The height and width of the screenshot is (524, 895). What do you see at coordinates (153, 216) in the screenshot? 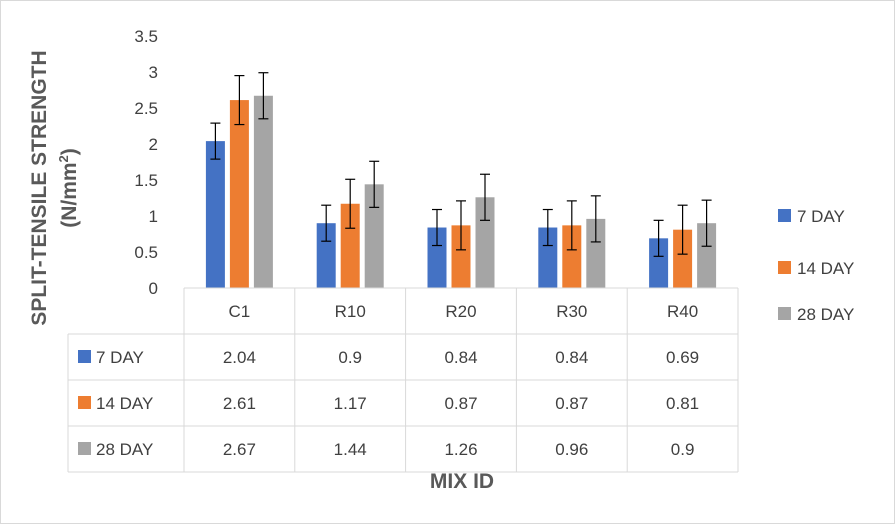
I see `y-tick-label: 1` at bounding box center [153, 216].